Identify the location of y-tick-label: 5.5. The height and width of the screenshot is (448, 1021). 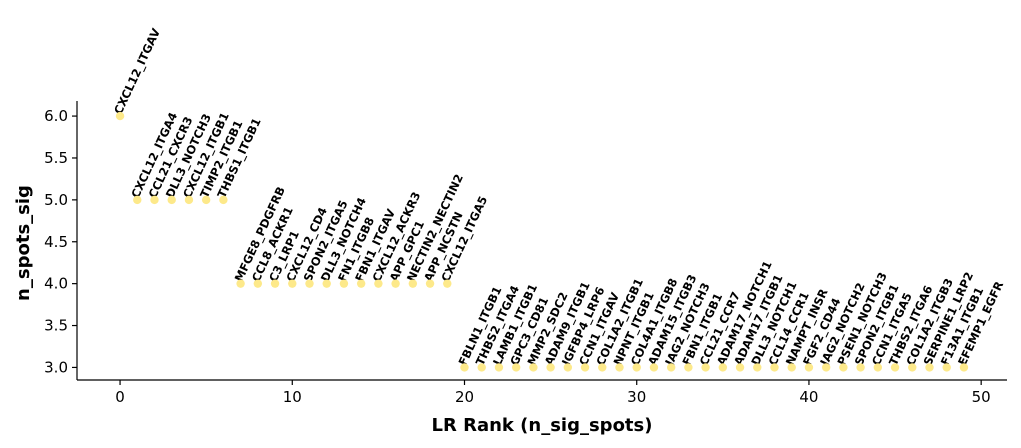
(56, 158).